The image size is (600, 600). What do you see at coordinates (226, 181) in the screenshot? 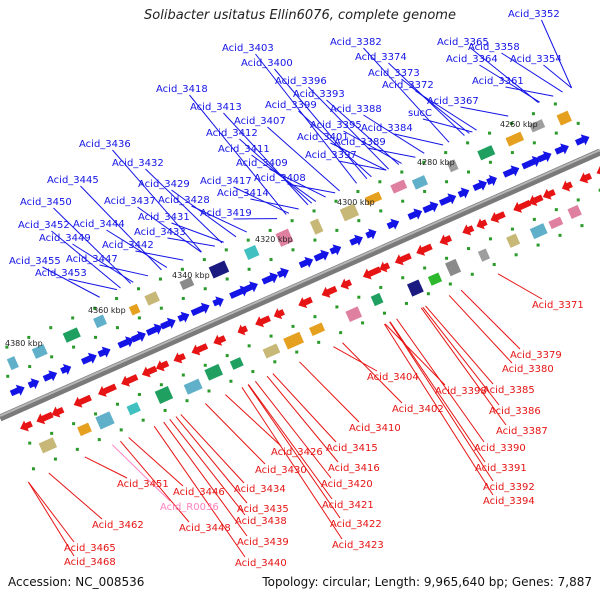
I see `gene-label-forward: Acid_3417` at bounding box center [226, 181].